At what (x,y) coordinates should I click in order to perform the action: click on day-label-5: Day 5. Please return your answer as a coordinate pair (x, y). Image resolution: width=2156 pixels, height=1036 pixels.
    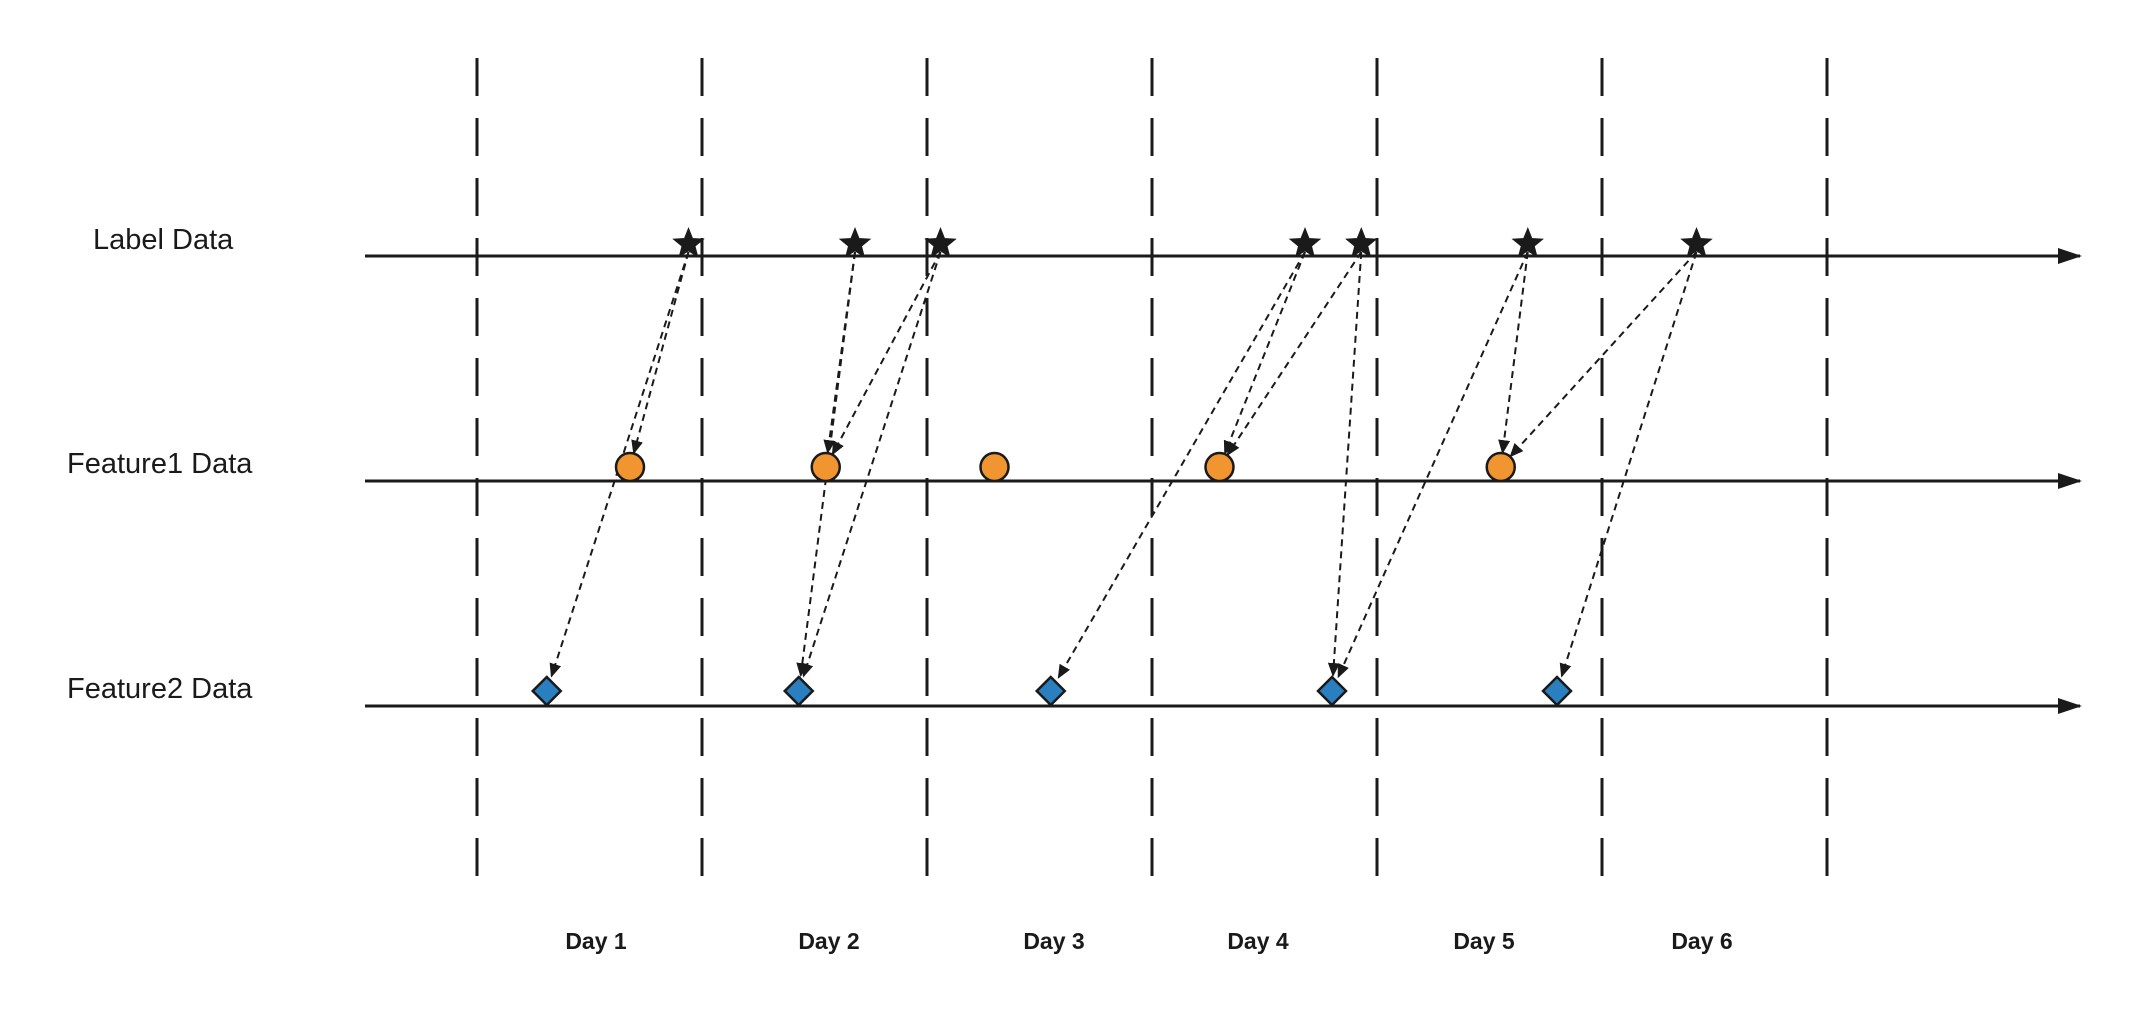
    Looking at the image, I should click on (1484, 941).